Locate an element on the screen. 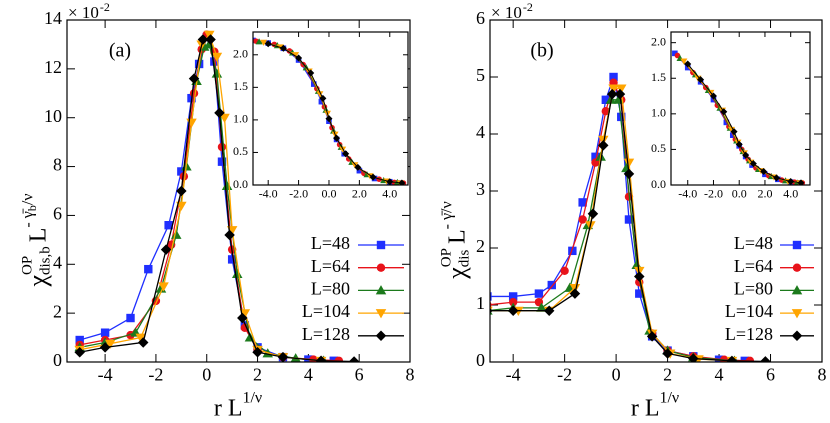 The image size is (830, 423). axis-label-part: L is located at coordinates (458, 236).